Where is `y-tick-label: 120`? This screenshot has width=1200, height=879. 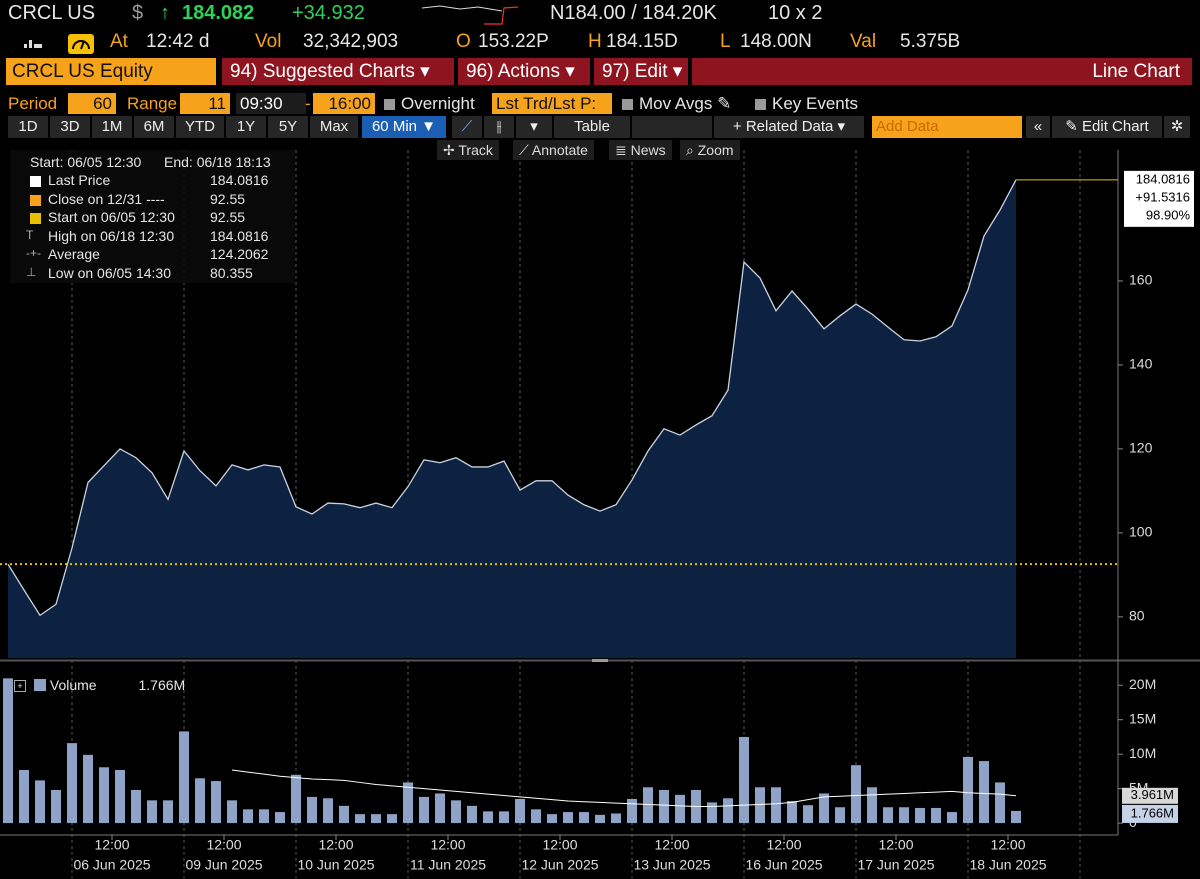
y-tick-label: 120 is located at coordinates (1141, 448).